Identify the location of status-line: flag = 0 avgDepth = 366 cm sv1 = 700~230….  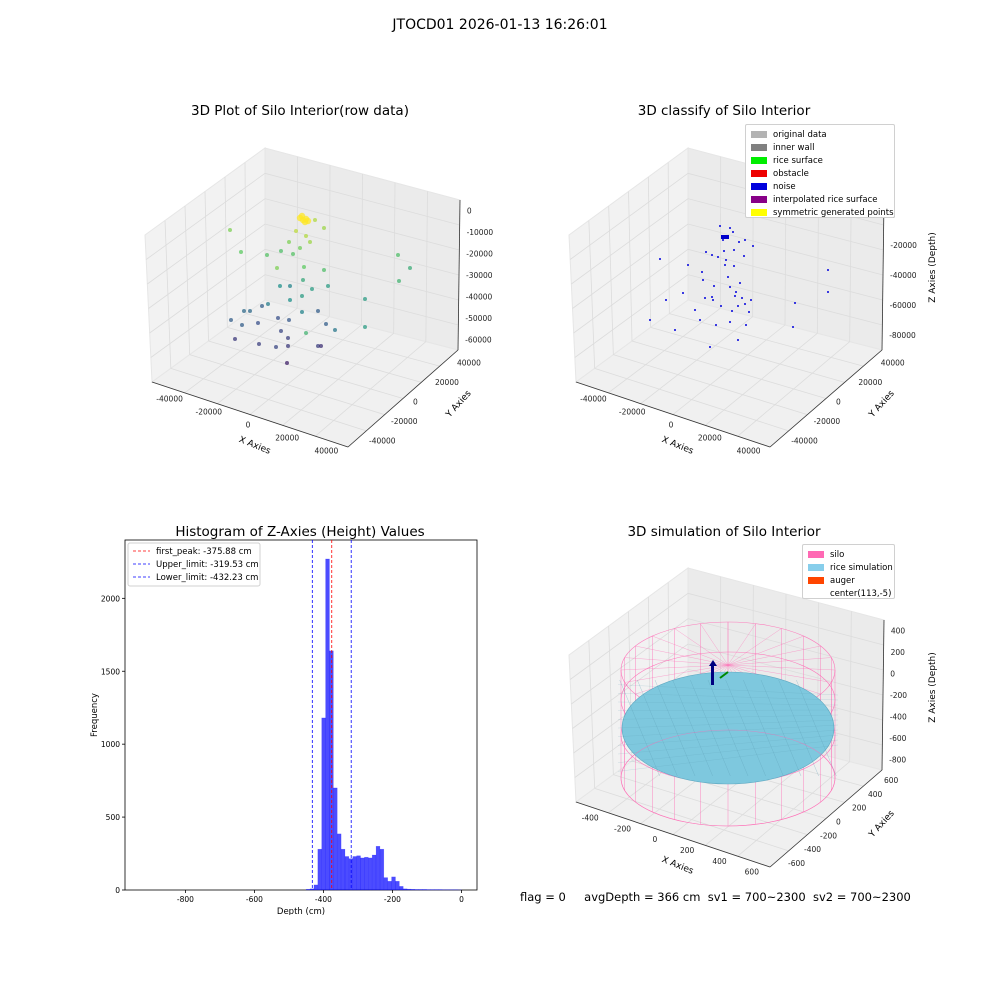
(715, 897).